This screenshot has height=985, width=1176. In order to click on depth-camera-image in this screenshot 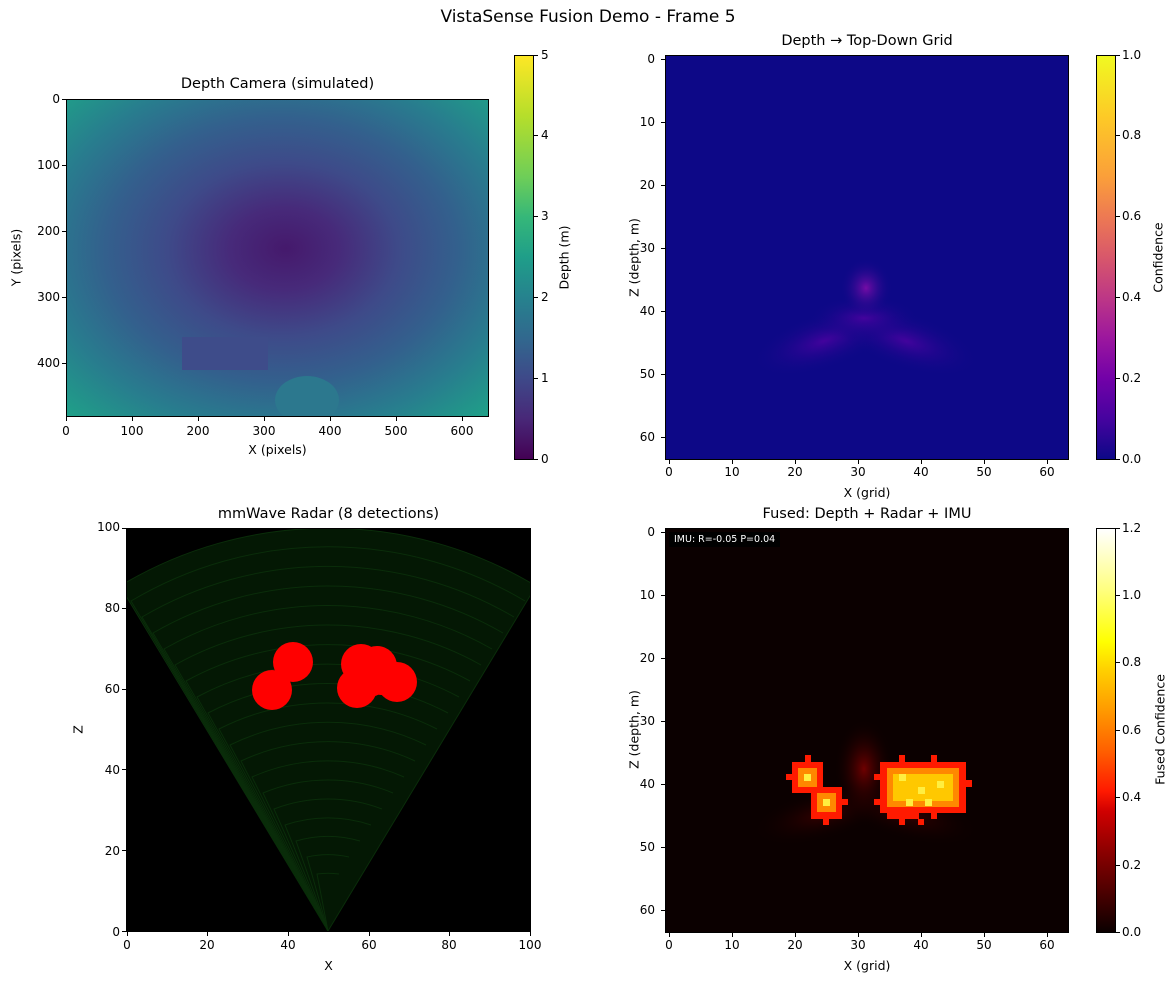, I will do `click(277, 258)`.